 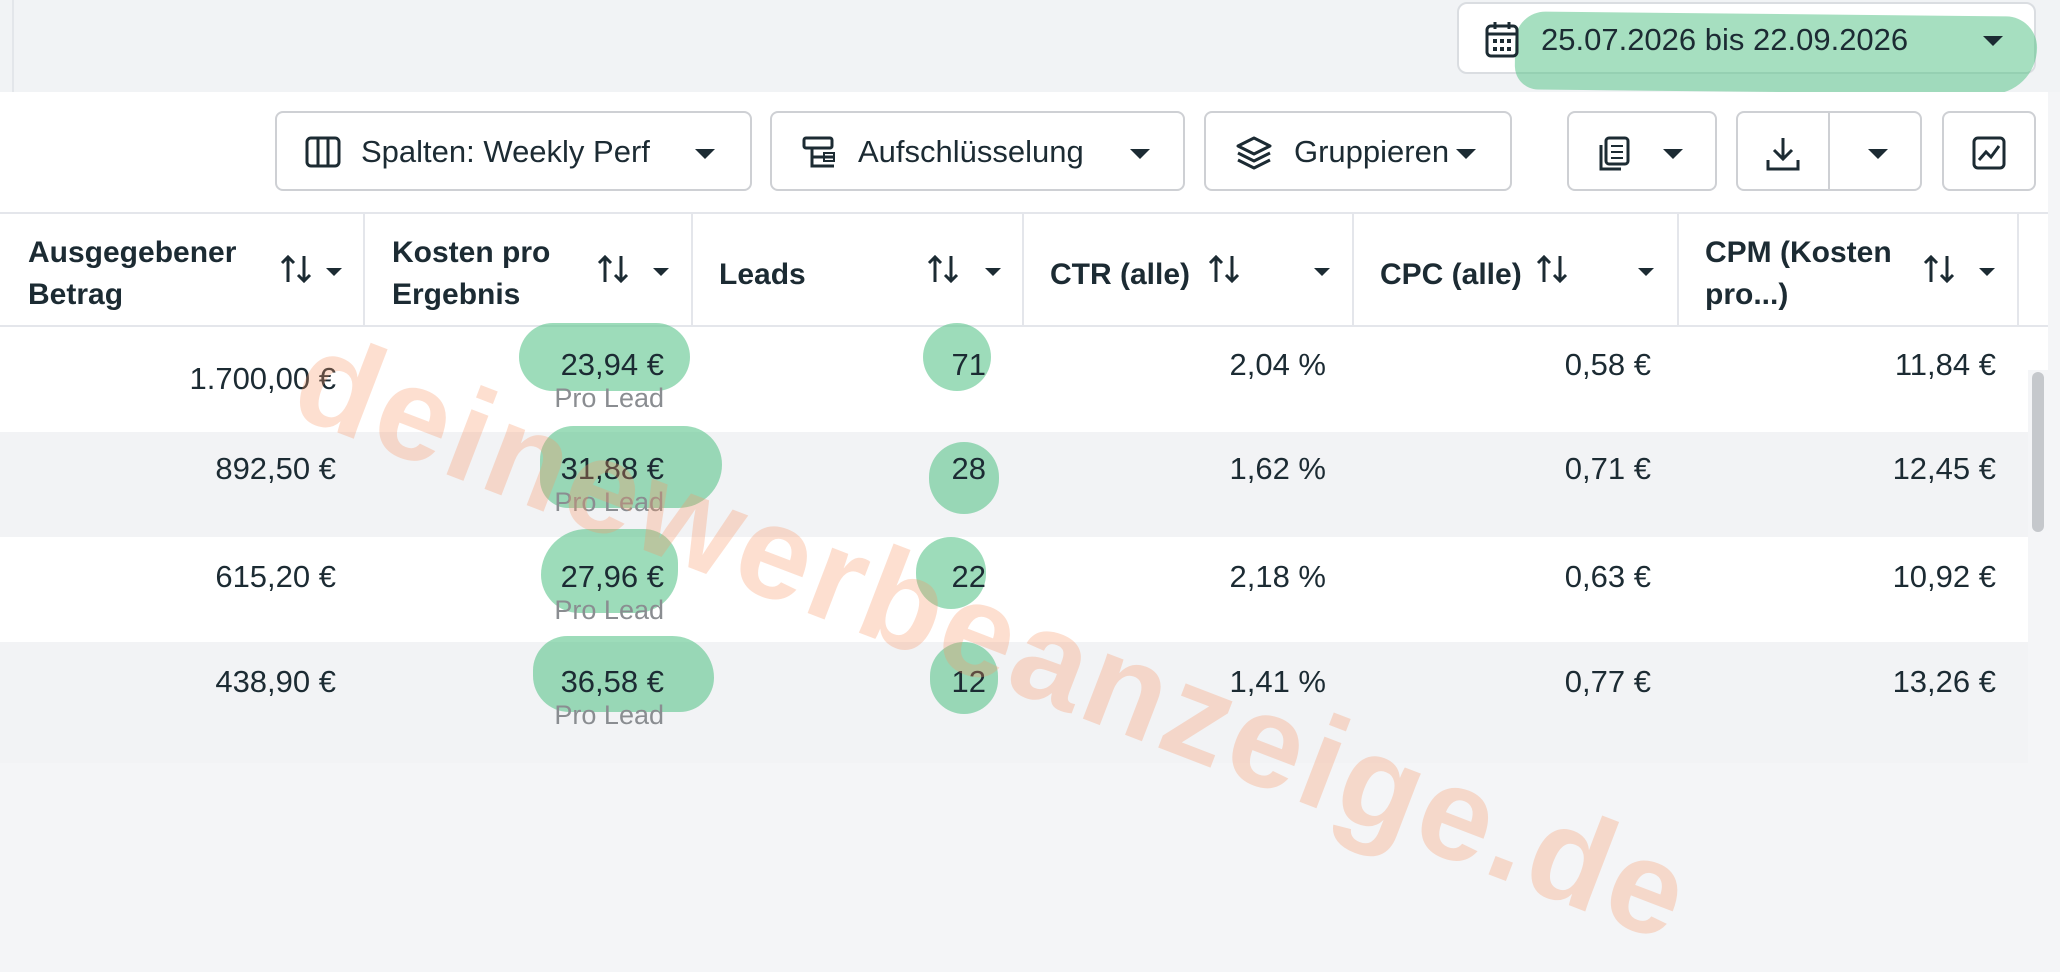 What do you see at coordinates (968, 681) in the screenshot?
I see `leads-cell: 12` at bounding box center [968, 681].